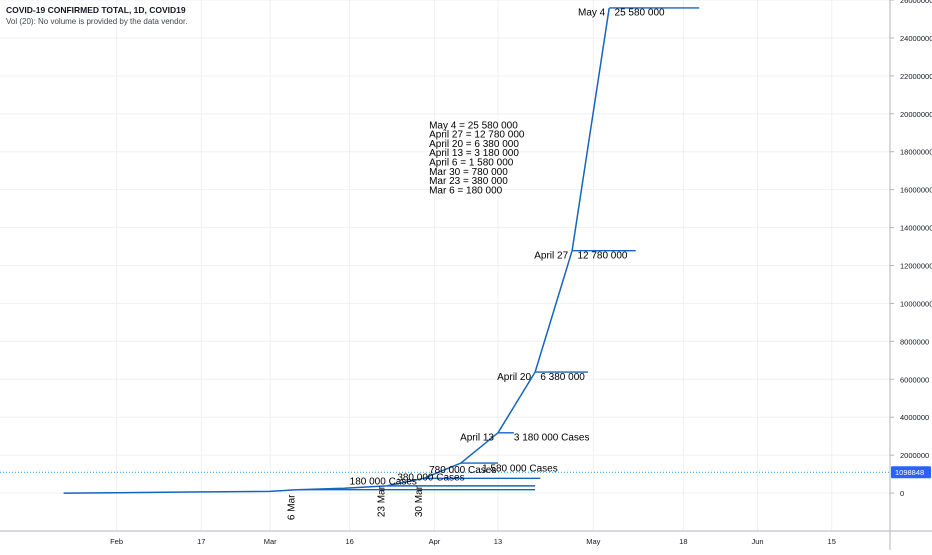 Image resolution: width=932 pixels, height=555 pixels. I want to click on marker-value-label: 12 780 000, so click(602, 255).